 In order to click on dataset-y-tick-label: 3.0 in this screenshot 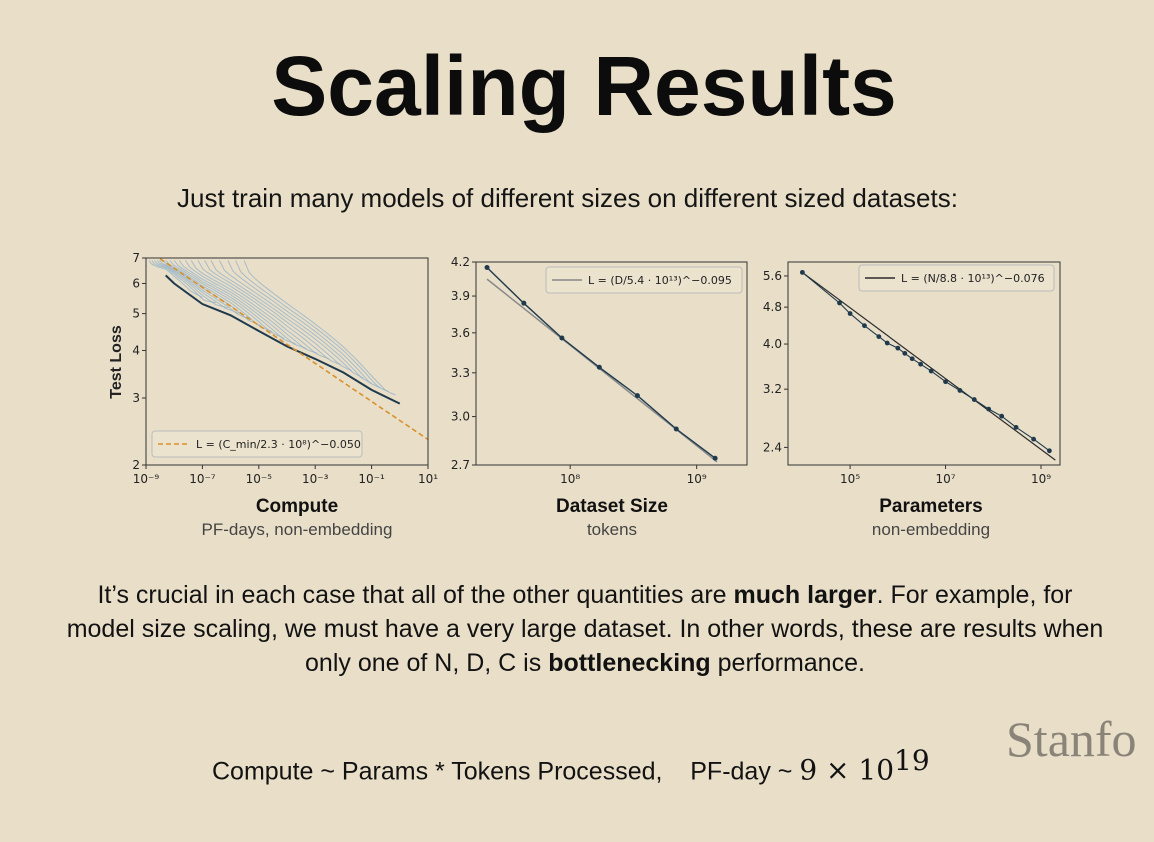, I will do `click(460, 417)`.